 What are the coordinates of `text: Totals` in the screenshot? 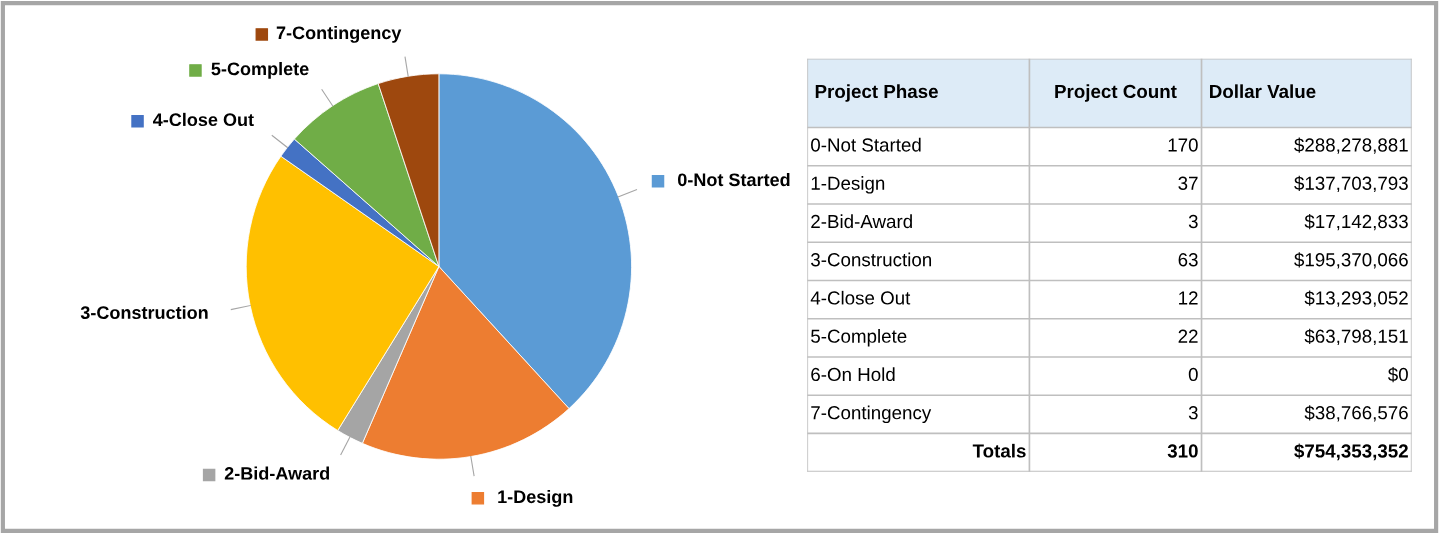 It's located at (999, 450).